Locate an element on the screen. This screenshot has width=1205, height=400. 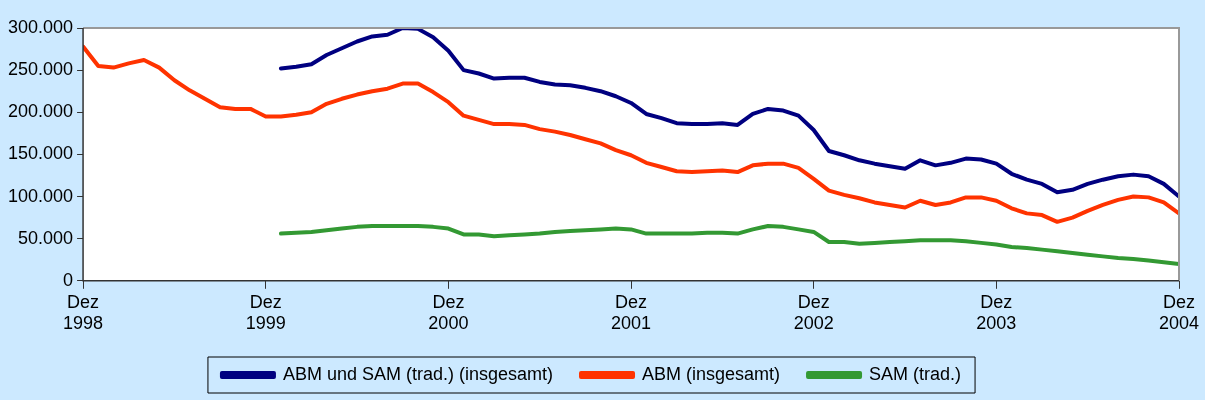
y-tick-label: 0 is located at coordinates (68, 279).